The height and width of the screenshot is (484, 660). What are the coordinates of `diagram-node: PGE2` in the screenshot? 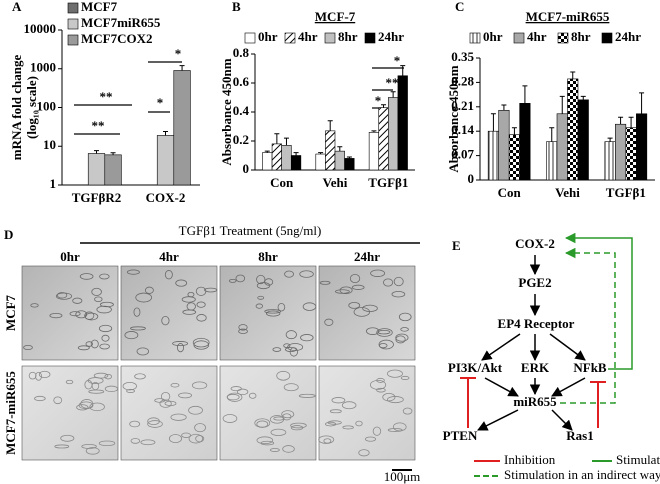 It's located at (534, 282).